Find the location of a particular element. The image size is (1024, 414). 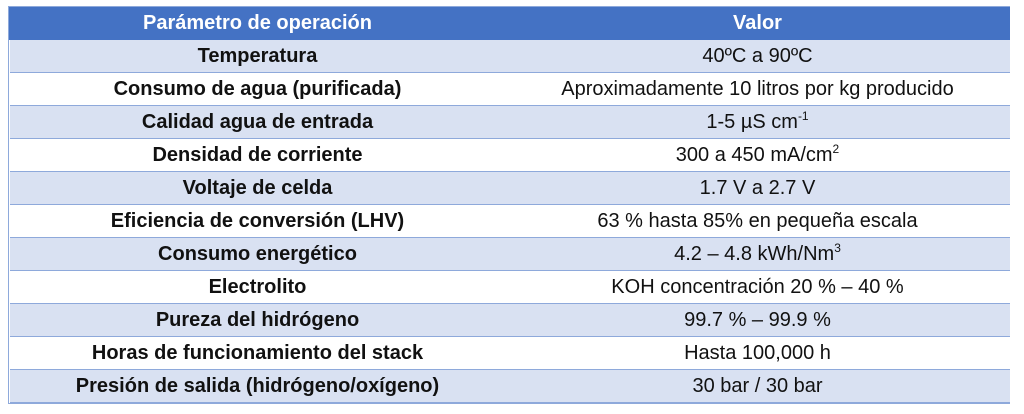

value-cell: KOH concentración 20 % – 40 % is located at coordinates (757, 287).